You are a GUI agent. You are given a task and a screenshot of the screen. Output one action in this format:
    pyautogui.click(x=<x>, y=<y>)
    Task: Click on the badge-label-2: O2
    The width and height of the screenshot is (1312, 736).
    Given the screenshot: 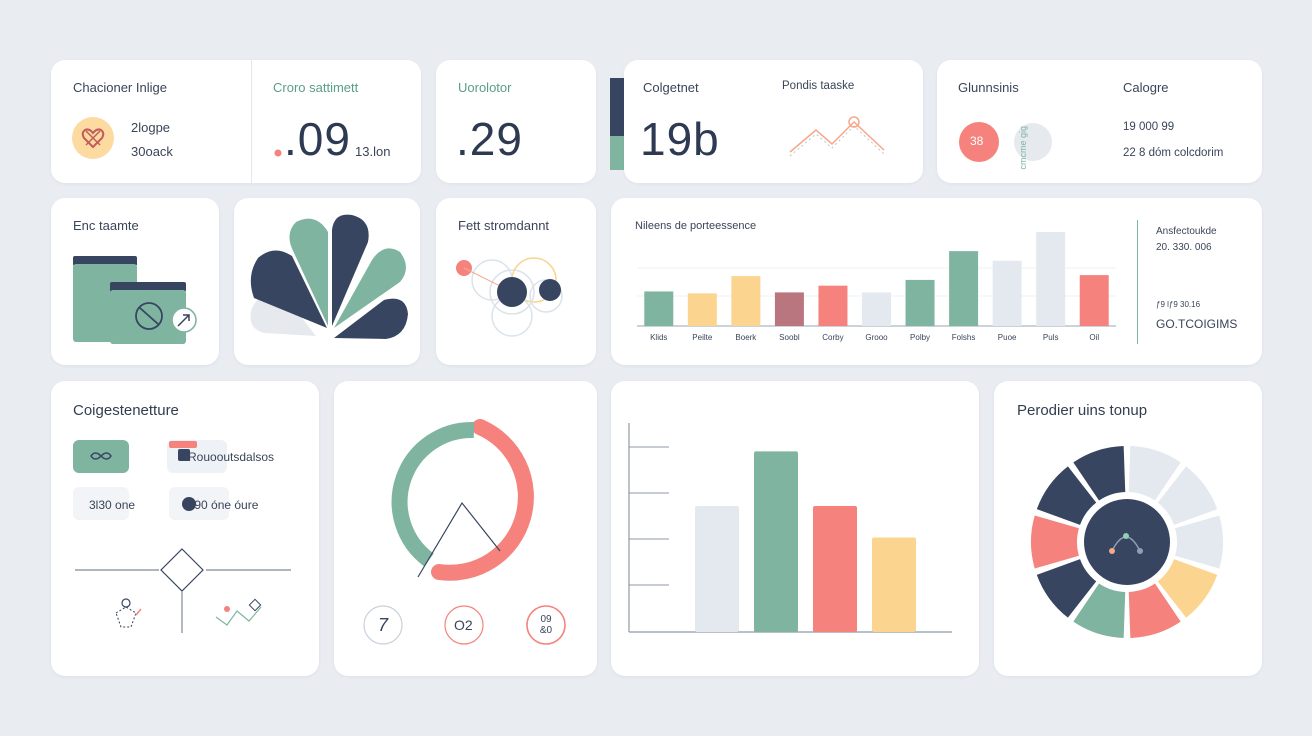 What is the action you would take?
    pyautogui.click(x=463, y=625)
    